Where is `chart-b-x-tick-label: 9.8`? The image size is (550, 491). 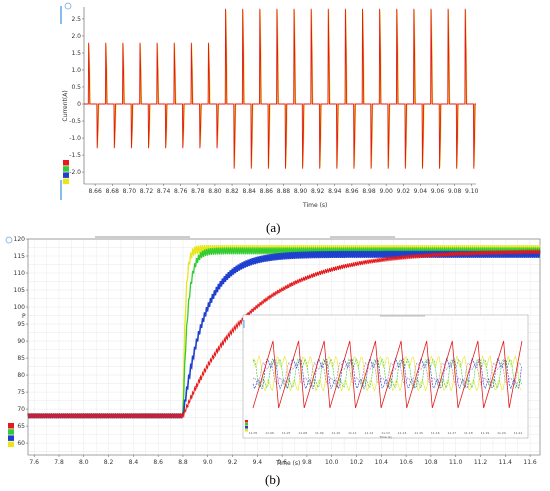 chart-b-x-tick-label: 9.8 is located at coordinates (307, 462).